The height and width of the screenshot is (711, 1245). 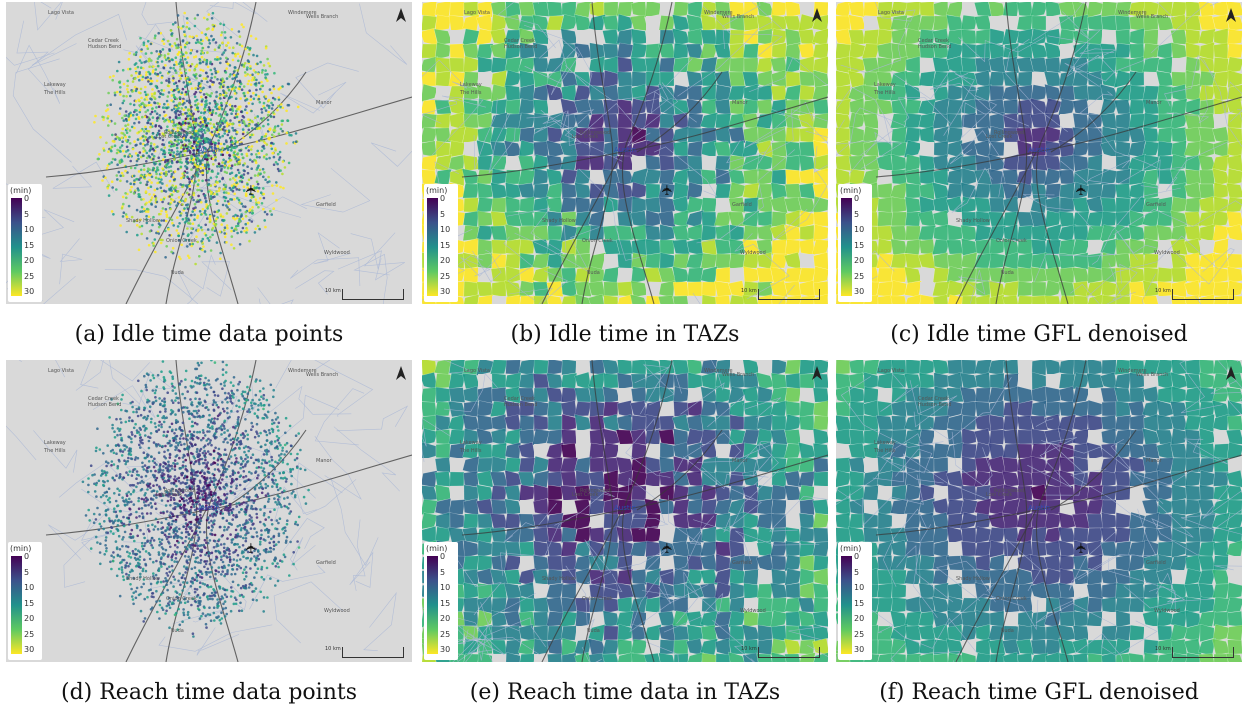 I want to click on legend-tick: 5, so click(x=443, y=214).